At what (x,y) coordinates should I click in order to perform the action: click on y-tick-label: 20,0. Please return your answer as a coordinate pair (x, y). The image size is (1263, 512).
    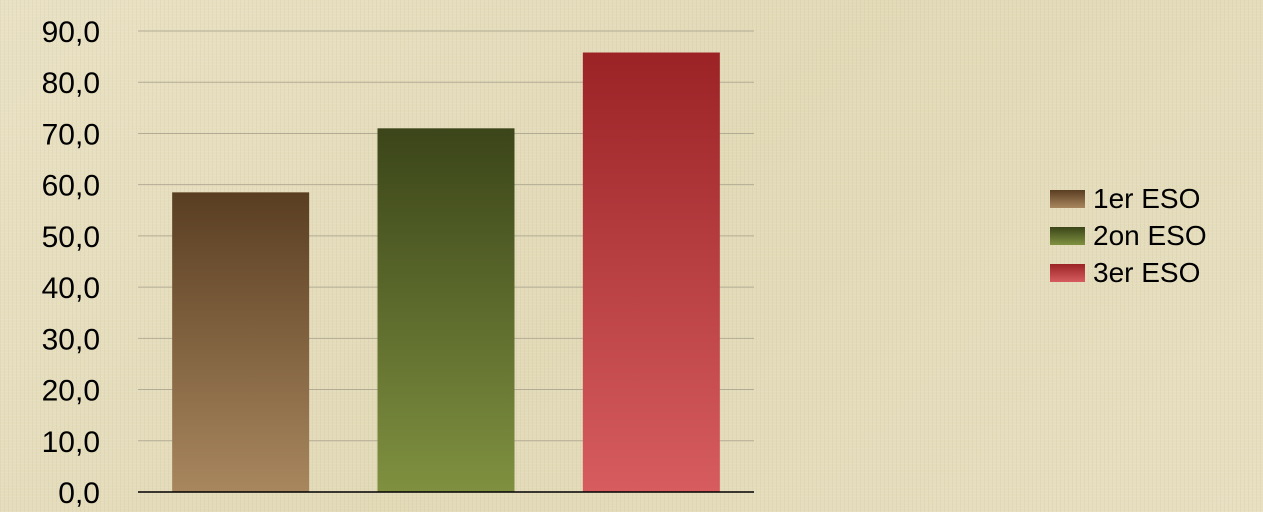
    Looking at the image, I should click on (71, 391).